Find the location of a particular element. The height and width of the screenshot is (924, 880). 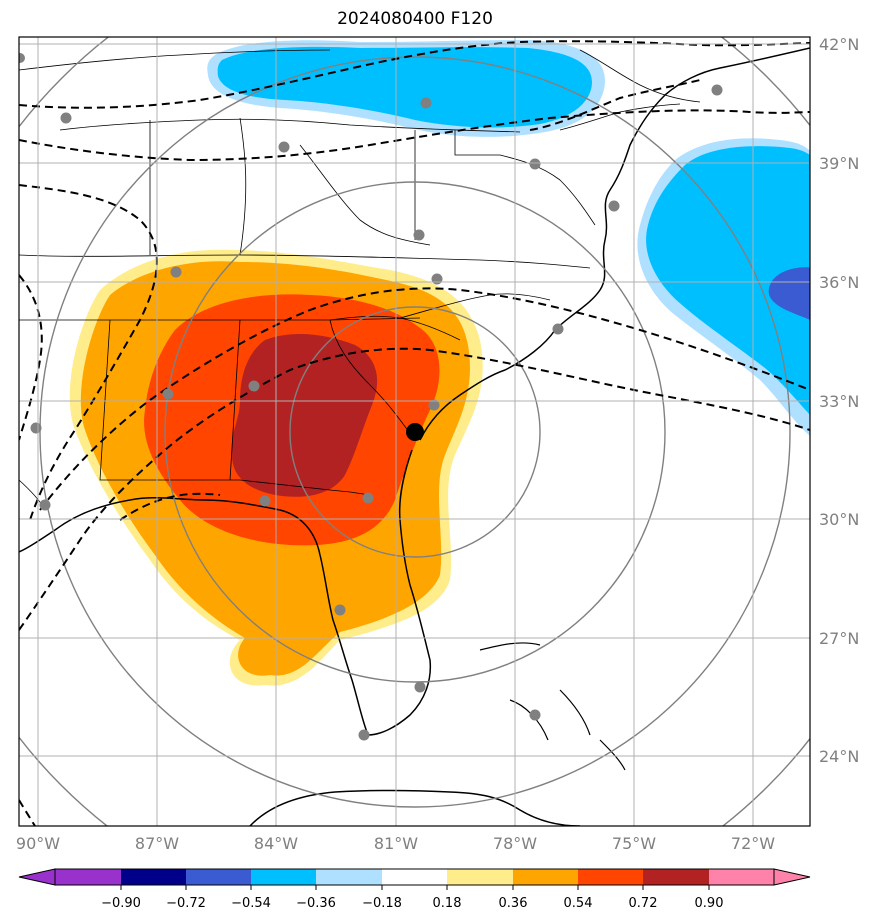

latitude-labels: 42°N 39°N 36°N 33°N 30°N 27°N 24°N is located at coordinates (839, 400).